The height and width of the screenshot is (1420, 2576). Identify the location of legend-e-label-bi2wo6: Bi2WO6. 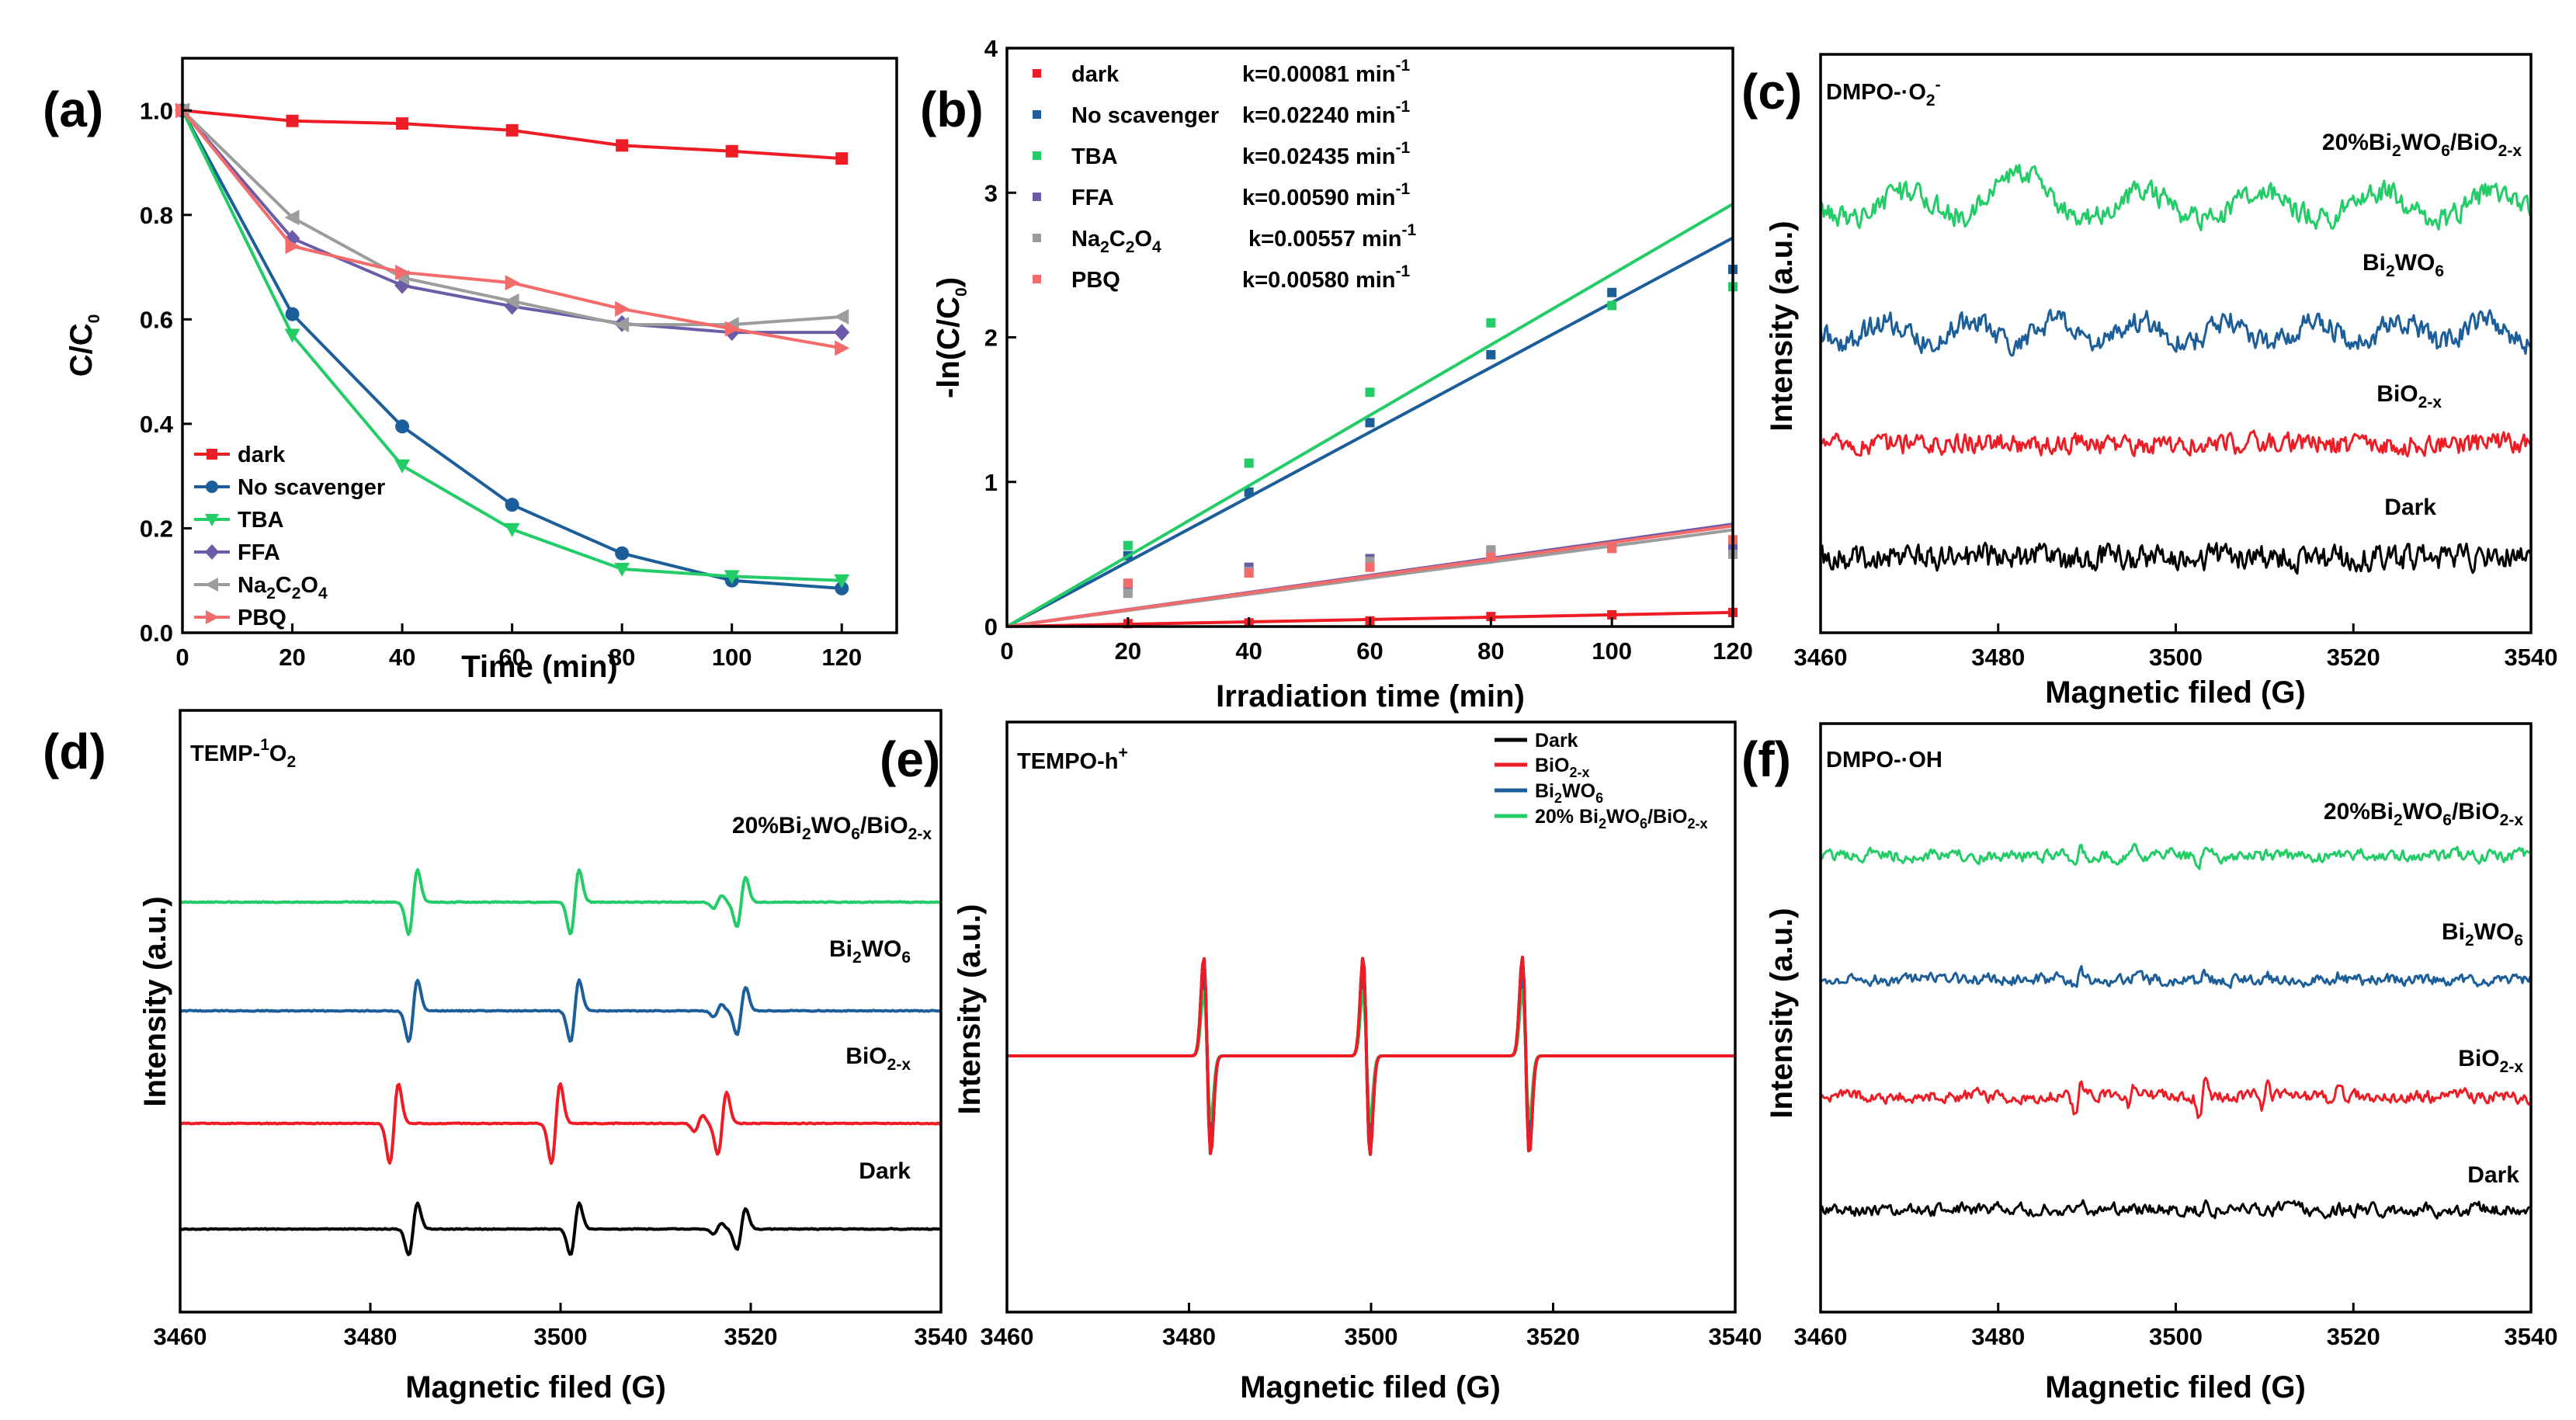
(1569, 793).